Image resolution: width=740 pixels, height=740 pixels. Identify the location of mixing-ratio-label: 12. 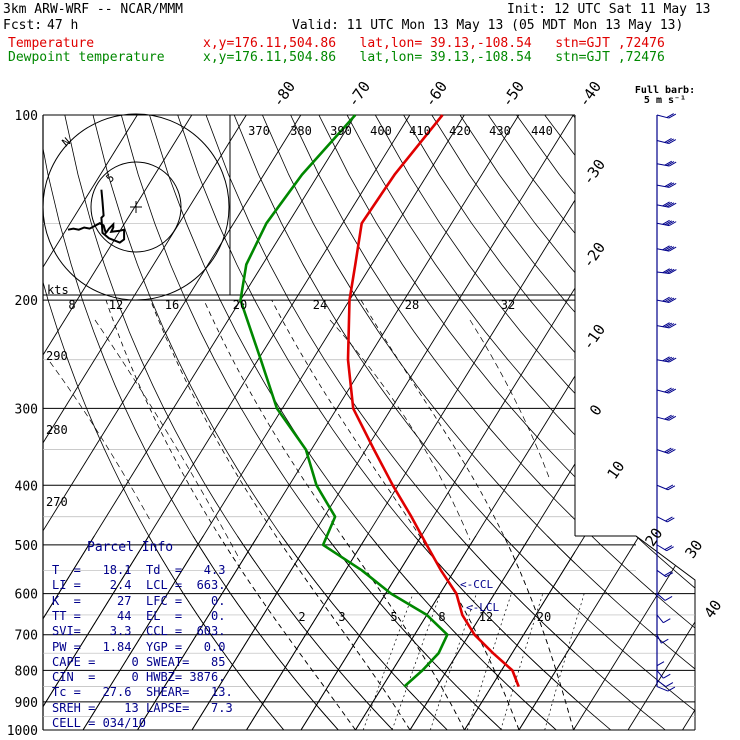
(486, 617).